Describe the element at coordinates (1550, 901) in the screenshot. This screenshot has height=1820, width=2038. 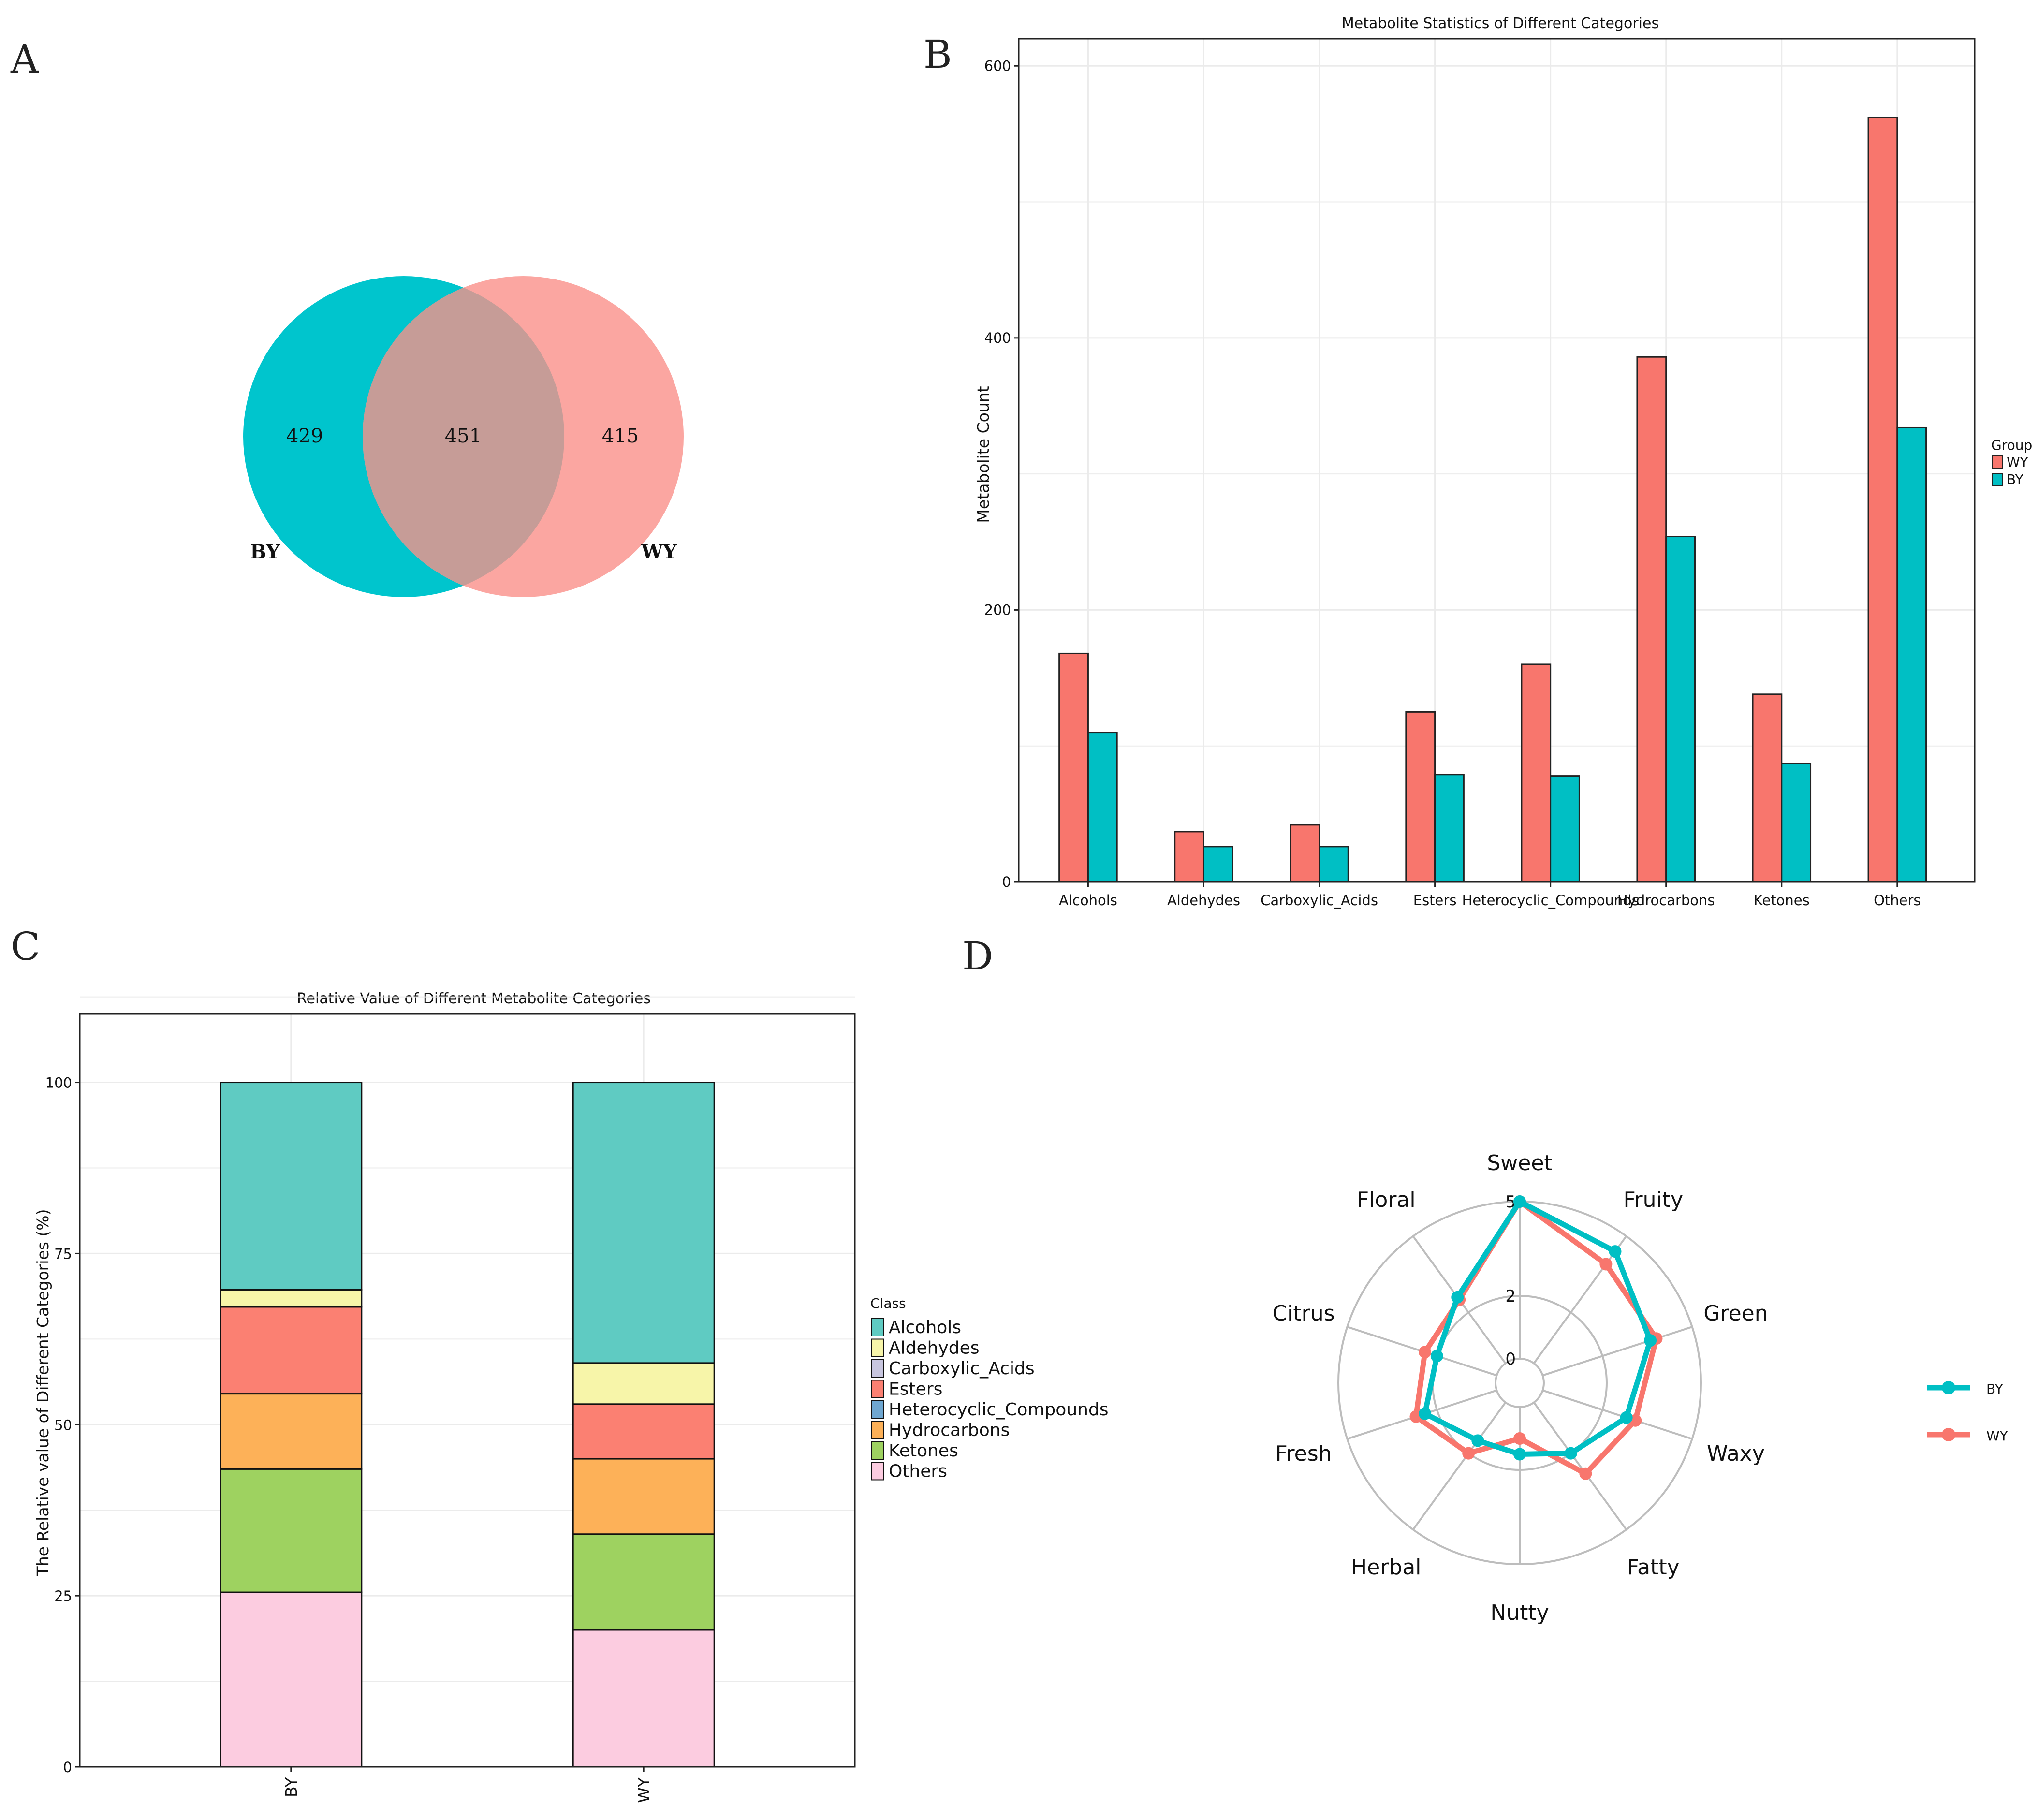
I see `x-tick-label: Heterocyclic_Compounds` at that location.